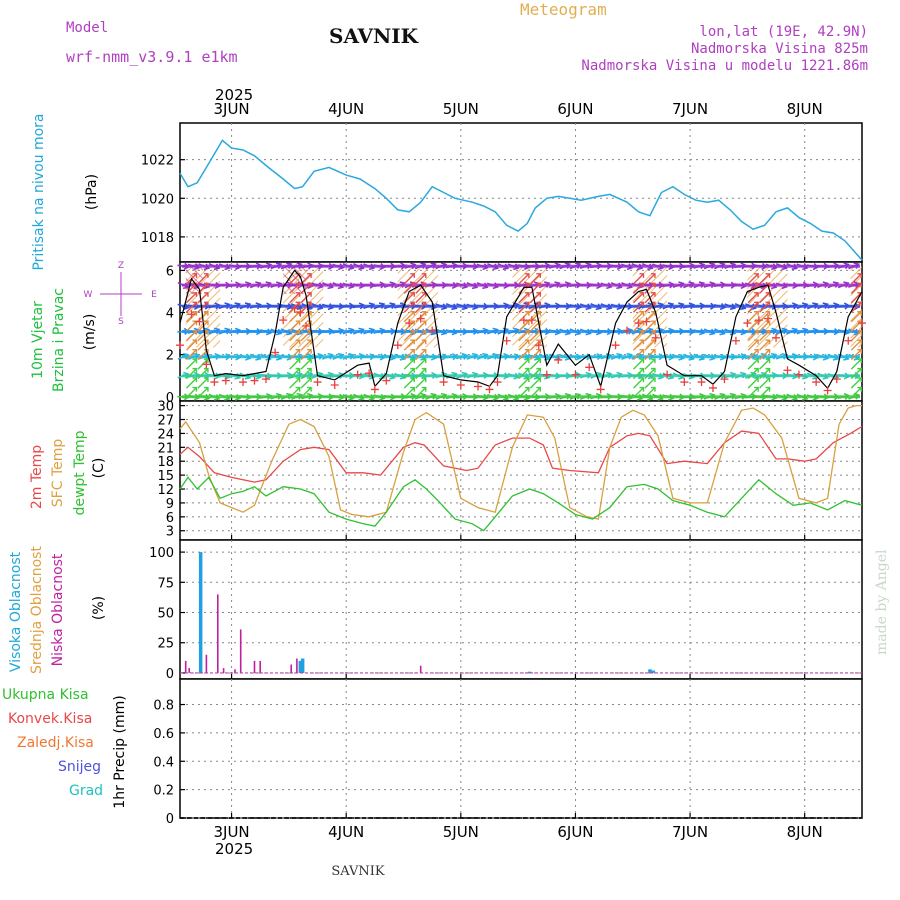 This screenshot has width=900, height=900. What do you see at coordinates (805, 832) in the screenshot?
I see `bottom-date-8JUN: 8JUN` at bounding box center [805, 832].